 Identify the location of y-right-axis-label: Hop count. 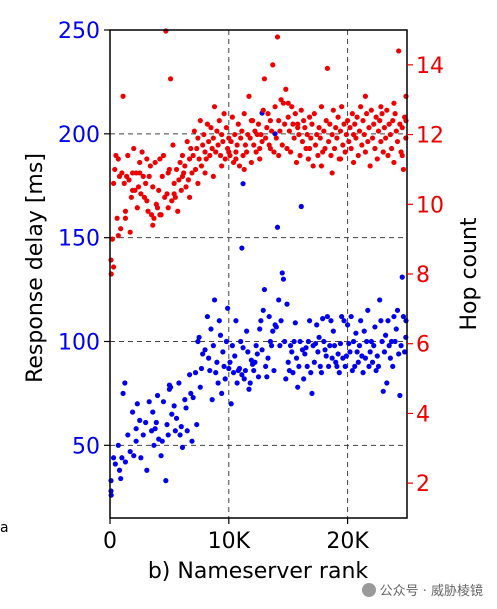
(469, 273).